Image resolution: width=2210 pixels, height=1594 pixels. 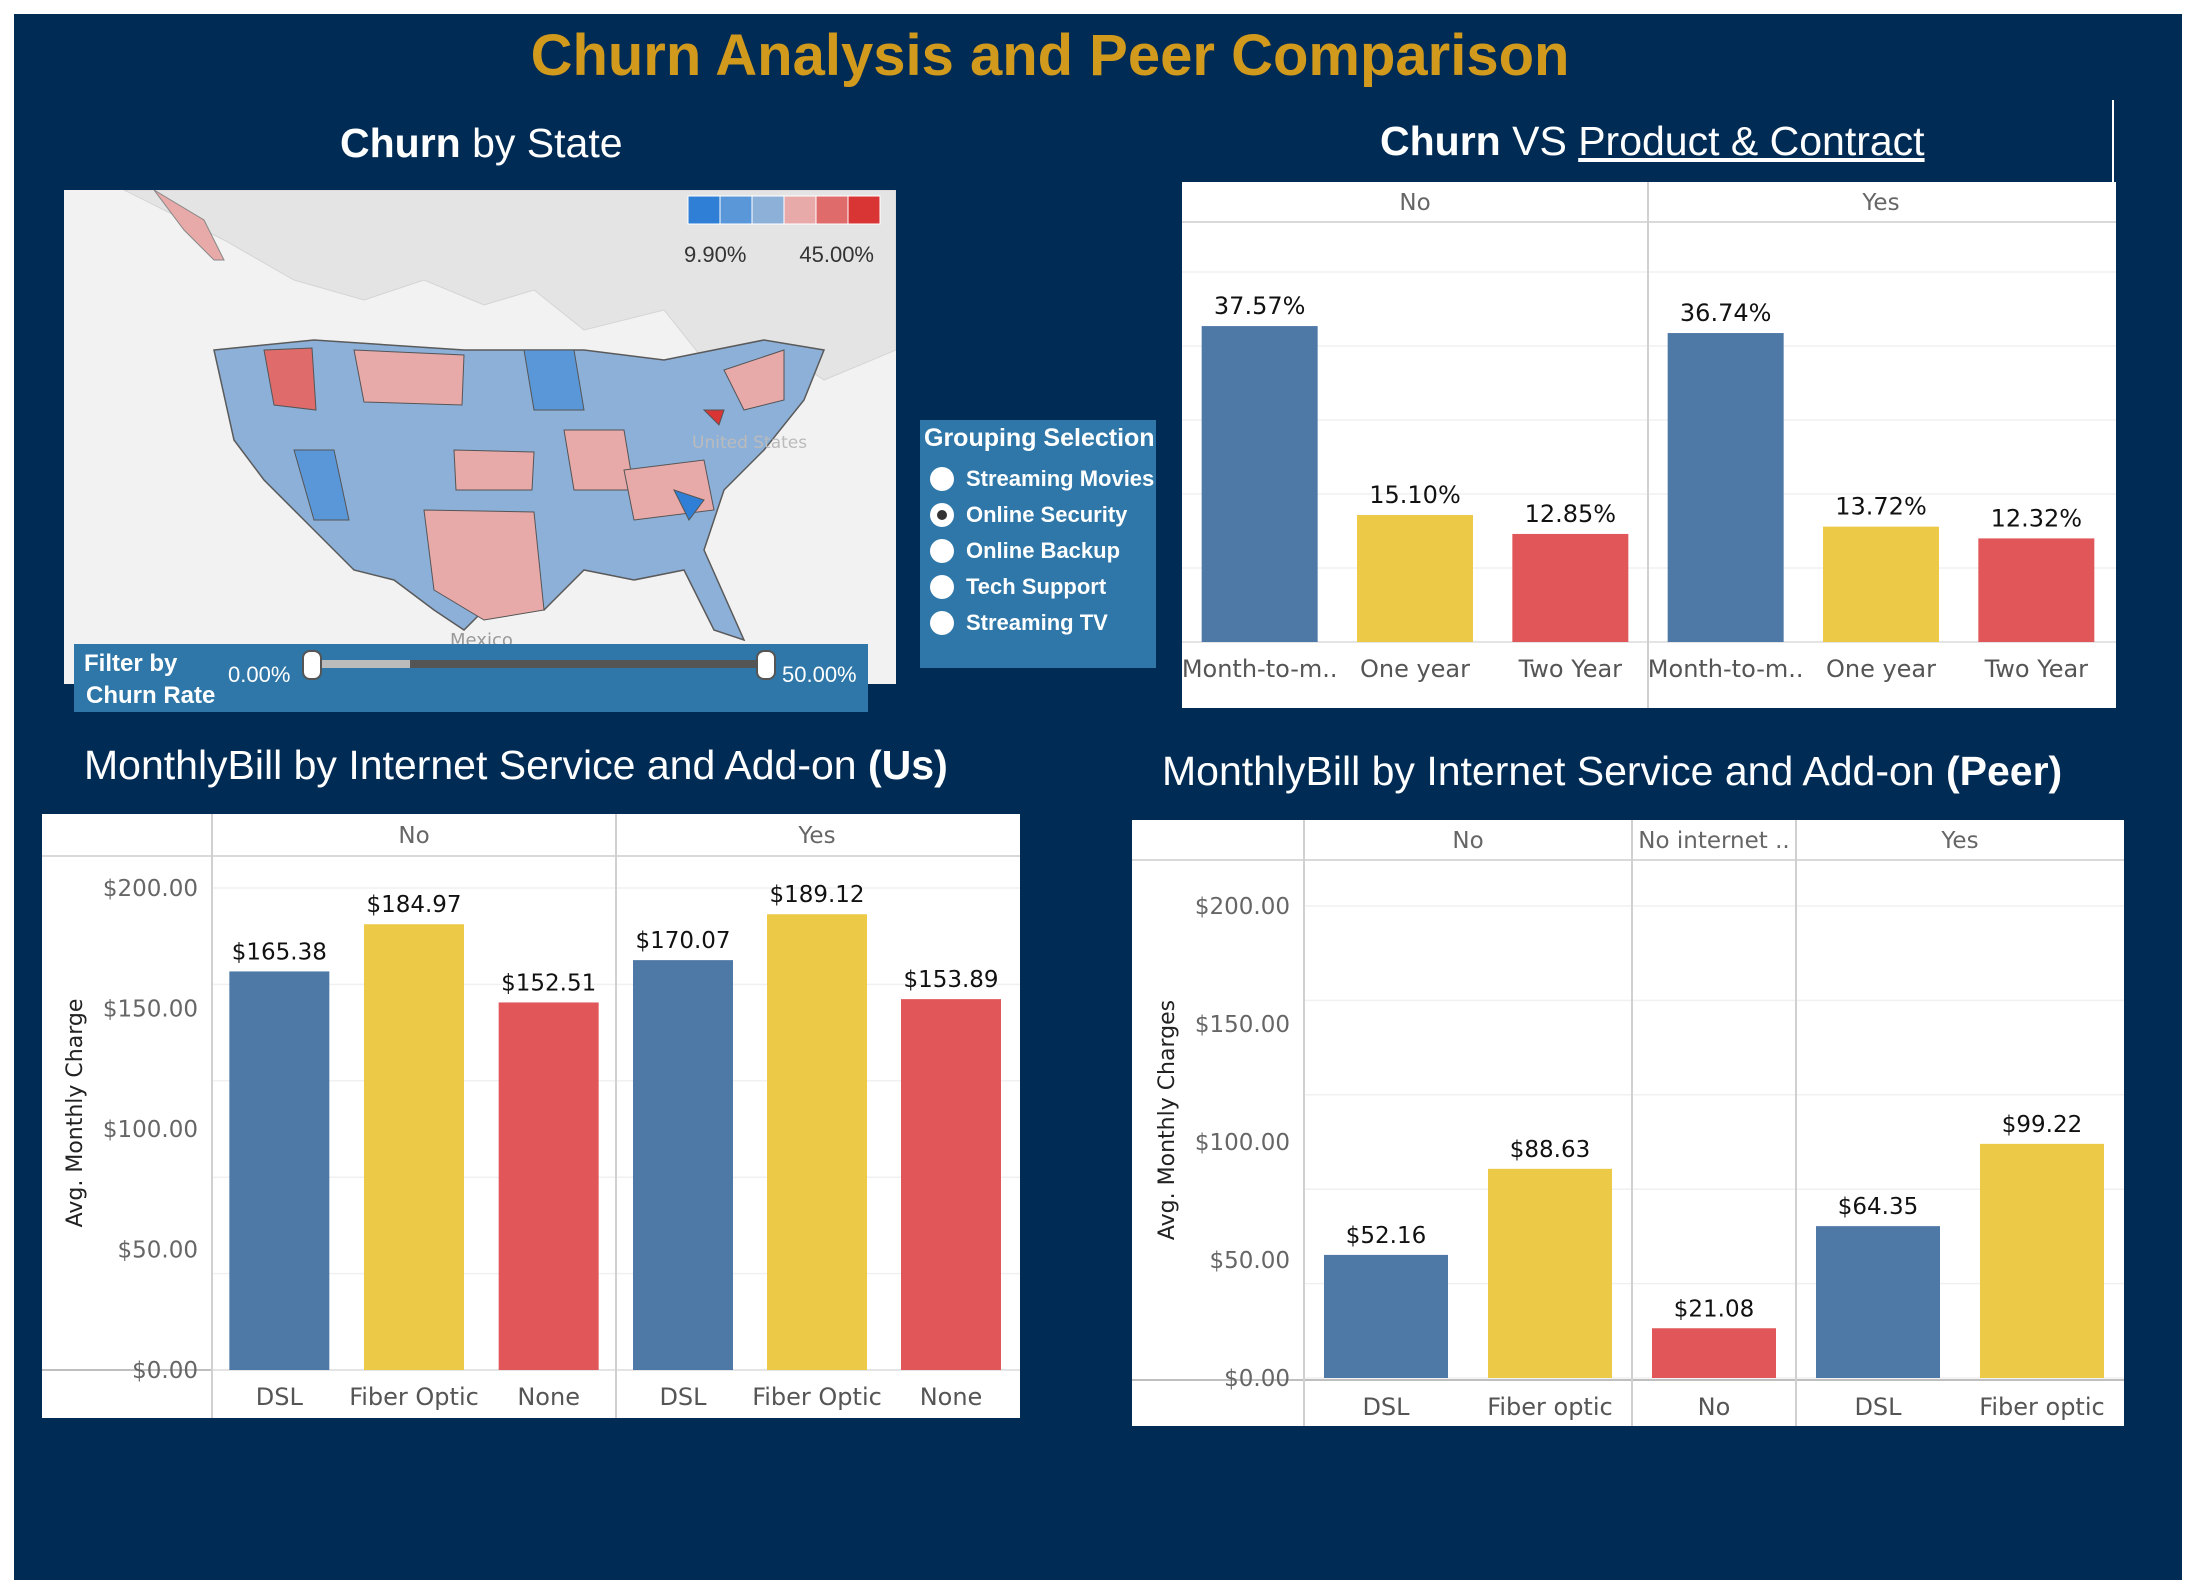 I want to click on radio-streaming-movies, so click(x=942, y=479).